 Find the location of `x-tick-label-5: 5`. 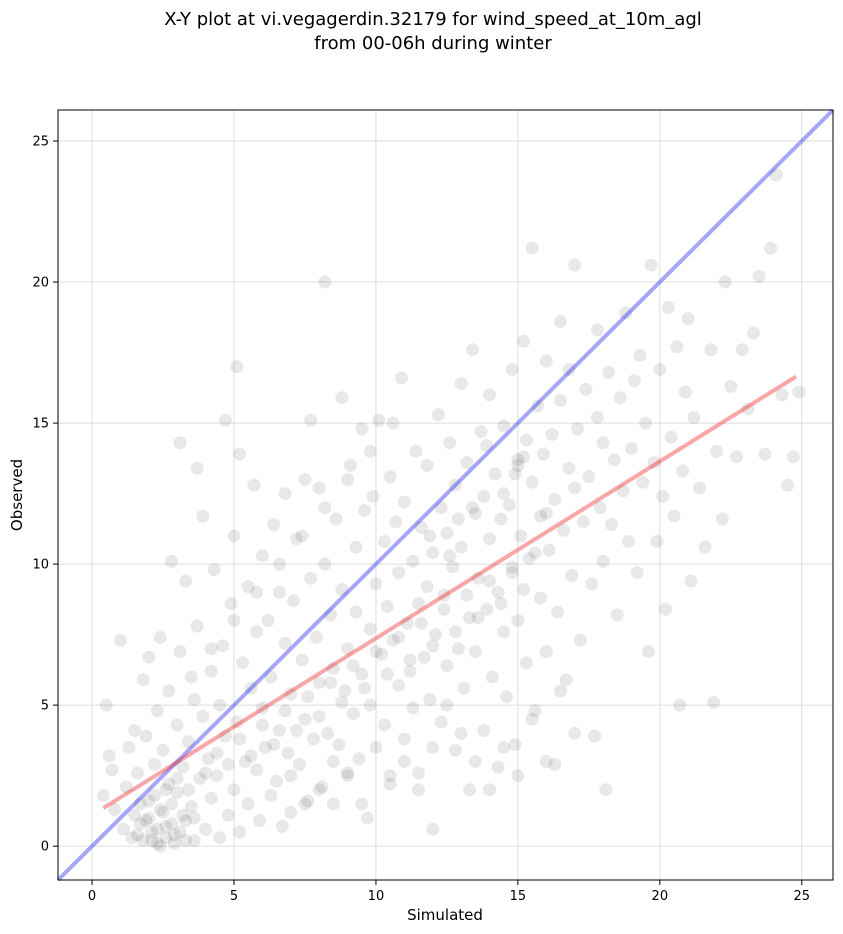

x-tick-label-5: 5 is located at coordinates (234, 896).